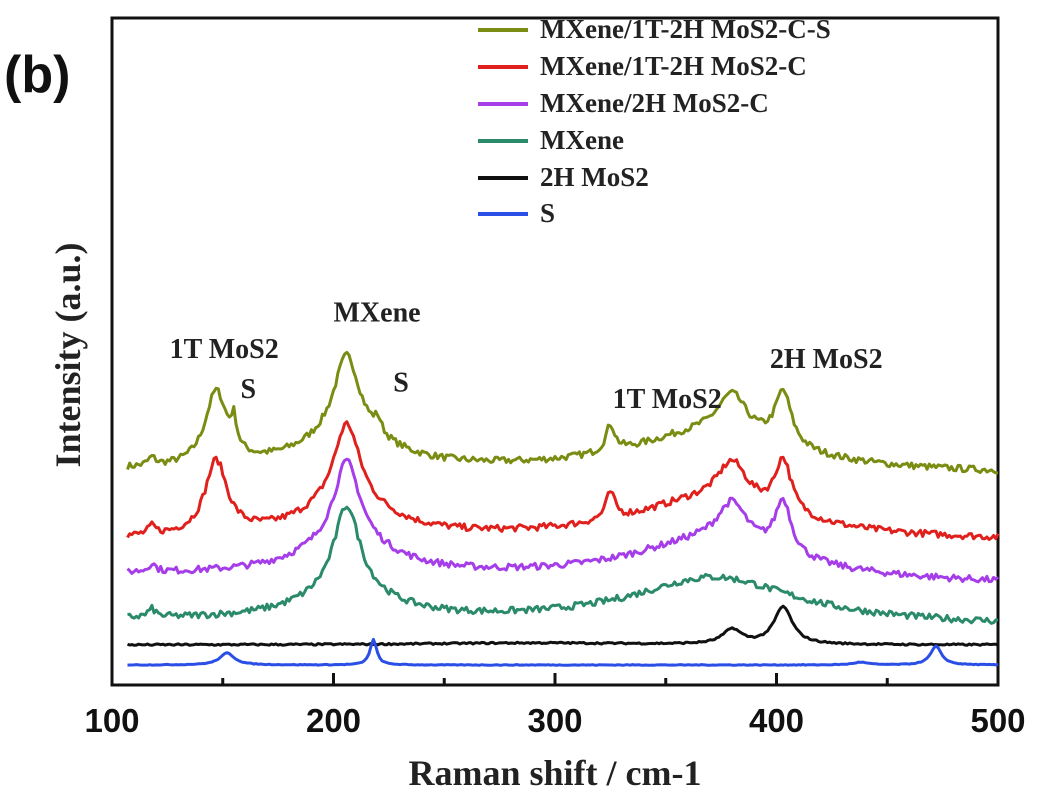  Describe the element at coordinates (377, 312) in the screenshot. I see `peak-annotation: MXene` at that location.